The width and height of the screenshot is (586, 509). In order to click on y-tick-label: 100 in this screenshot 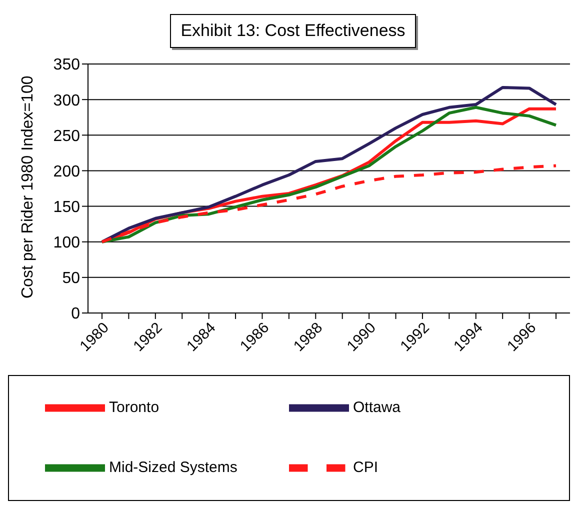, I will do `click(66, 243)`.